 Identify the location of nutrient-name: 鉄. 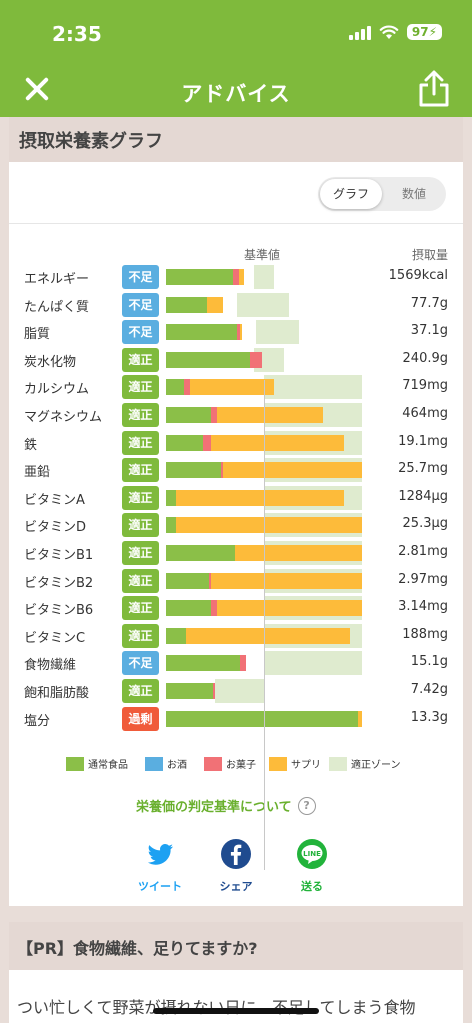
(31, 445).